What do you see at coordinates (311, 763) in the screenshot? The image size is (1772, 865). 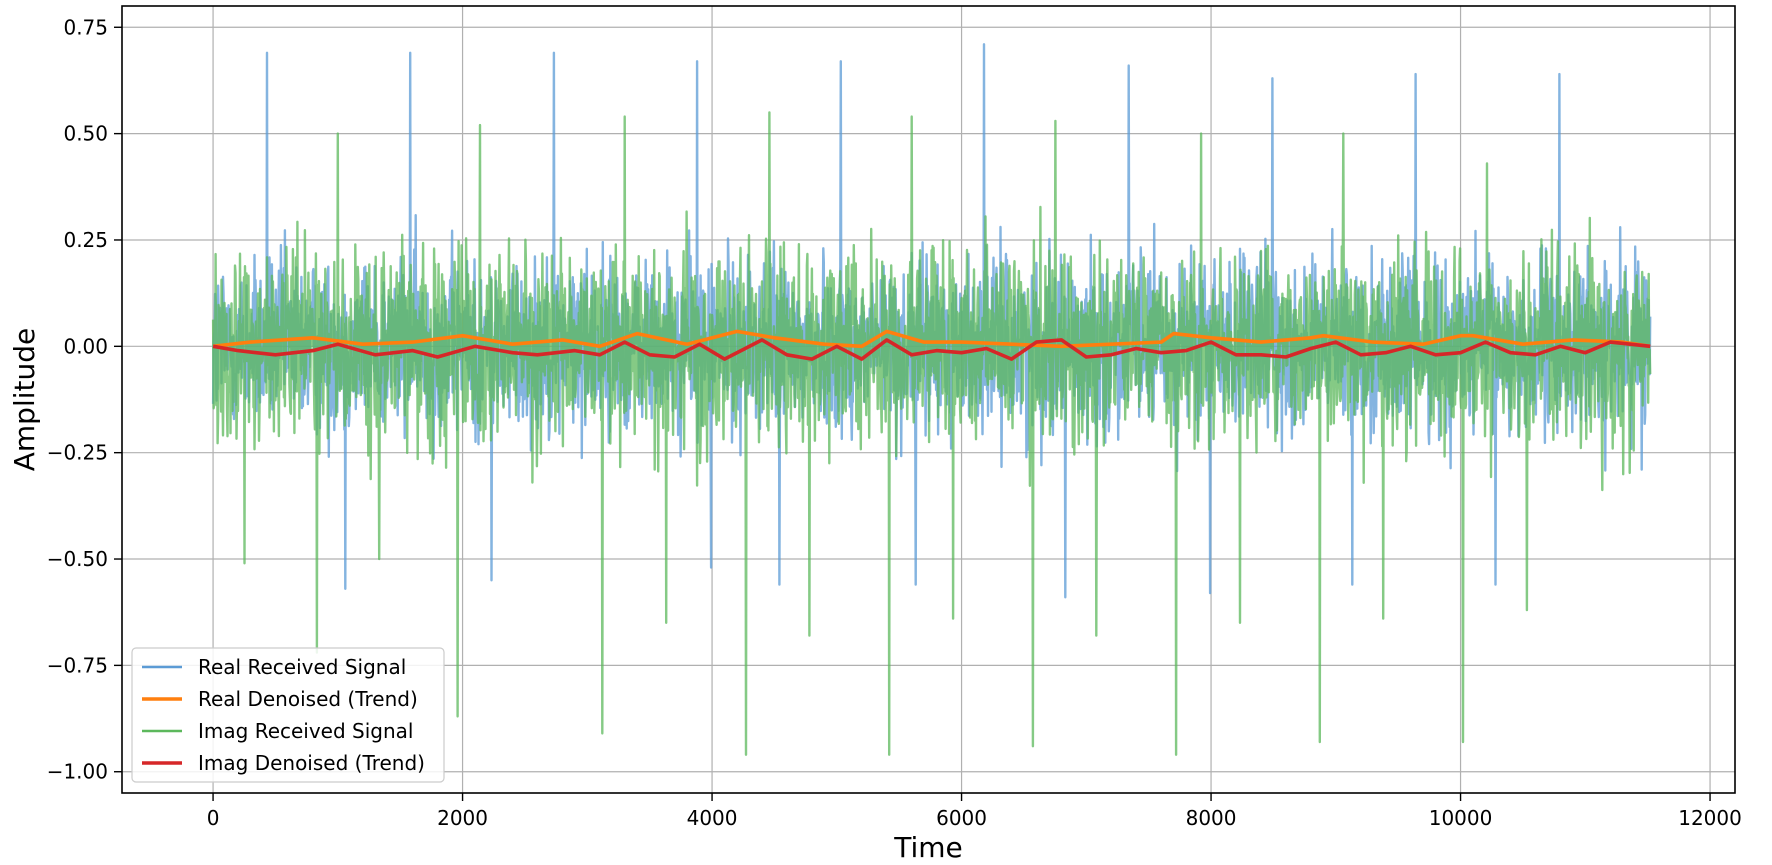 I see `legend-label: Imag Denoised (Trend)` at bounding box center [311, 763].